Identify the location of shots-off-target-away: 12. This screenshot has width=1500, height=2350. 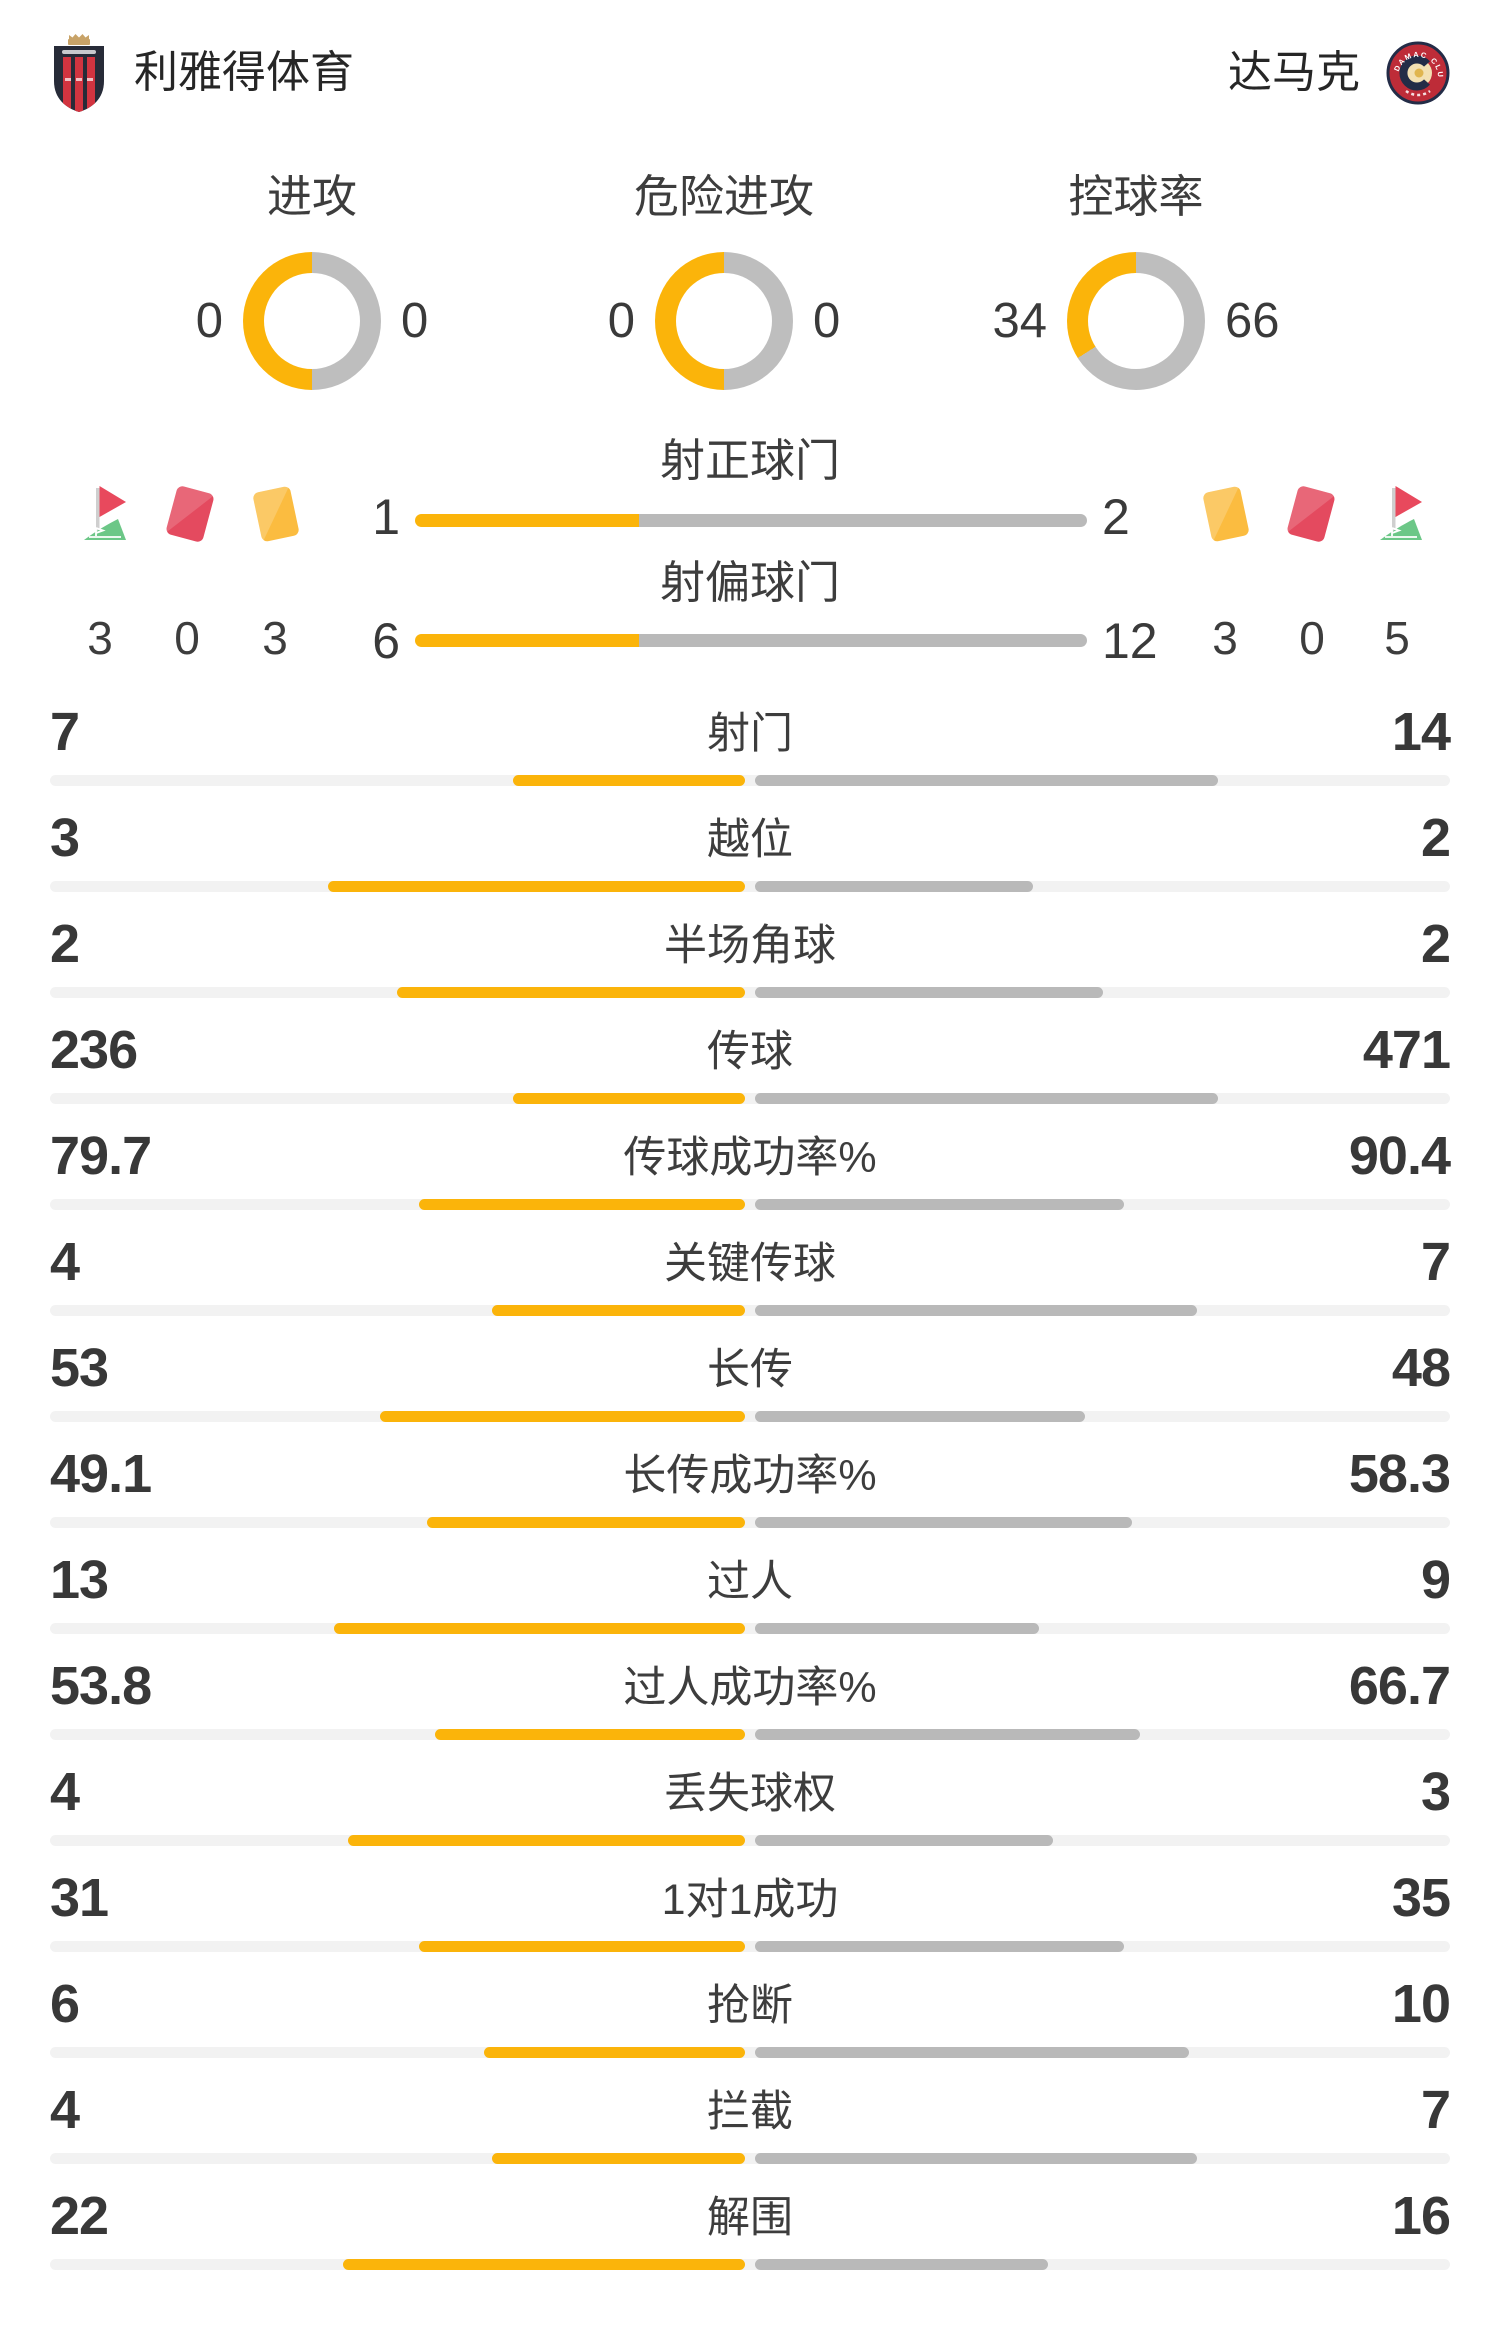
(1130, 641).